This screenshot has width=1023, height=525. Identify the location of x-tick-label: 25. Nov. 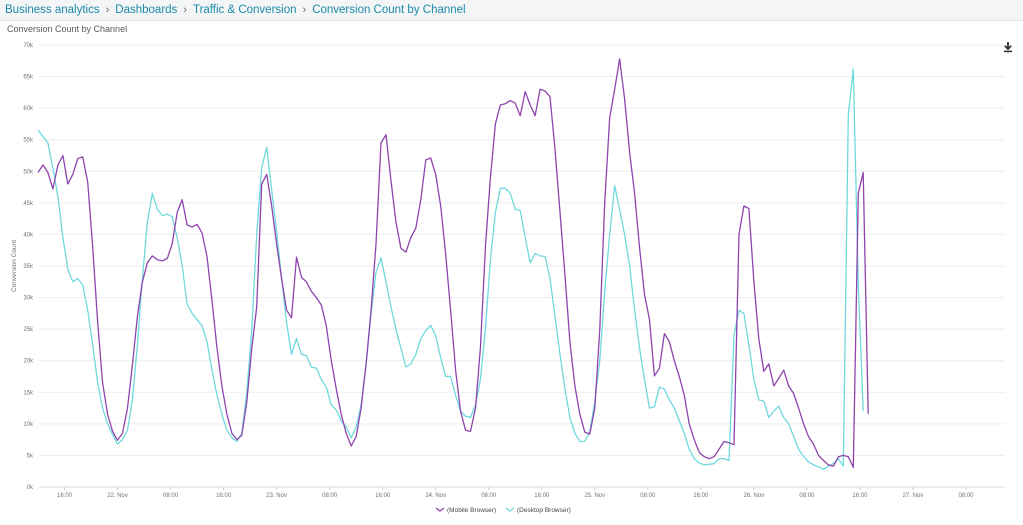
(594, 496).